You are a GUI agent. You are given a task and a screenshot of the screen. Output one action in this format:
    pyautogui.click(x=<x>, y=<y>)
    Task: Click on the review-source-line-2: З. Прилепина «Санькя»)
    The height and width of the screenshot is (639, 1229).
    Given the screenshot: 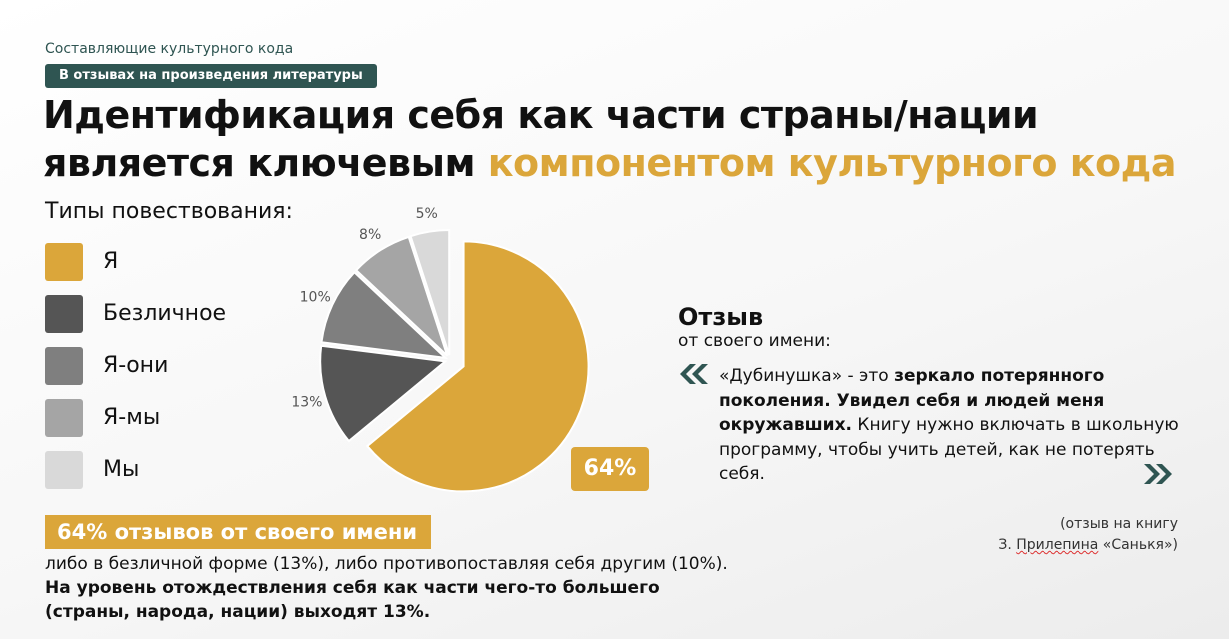 What is the action you would take?
    pyautogui.click(x=1039, y=545)
    